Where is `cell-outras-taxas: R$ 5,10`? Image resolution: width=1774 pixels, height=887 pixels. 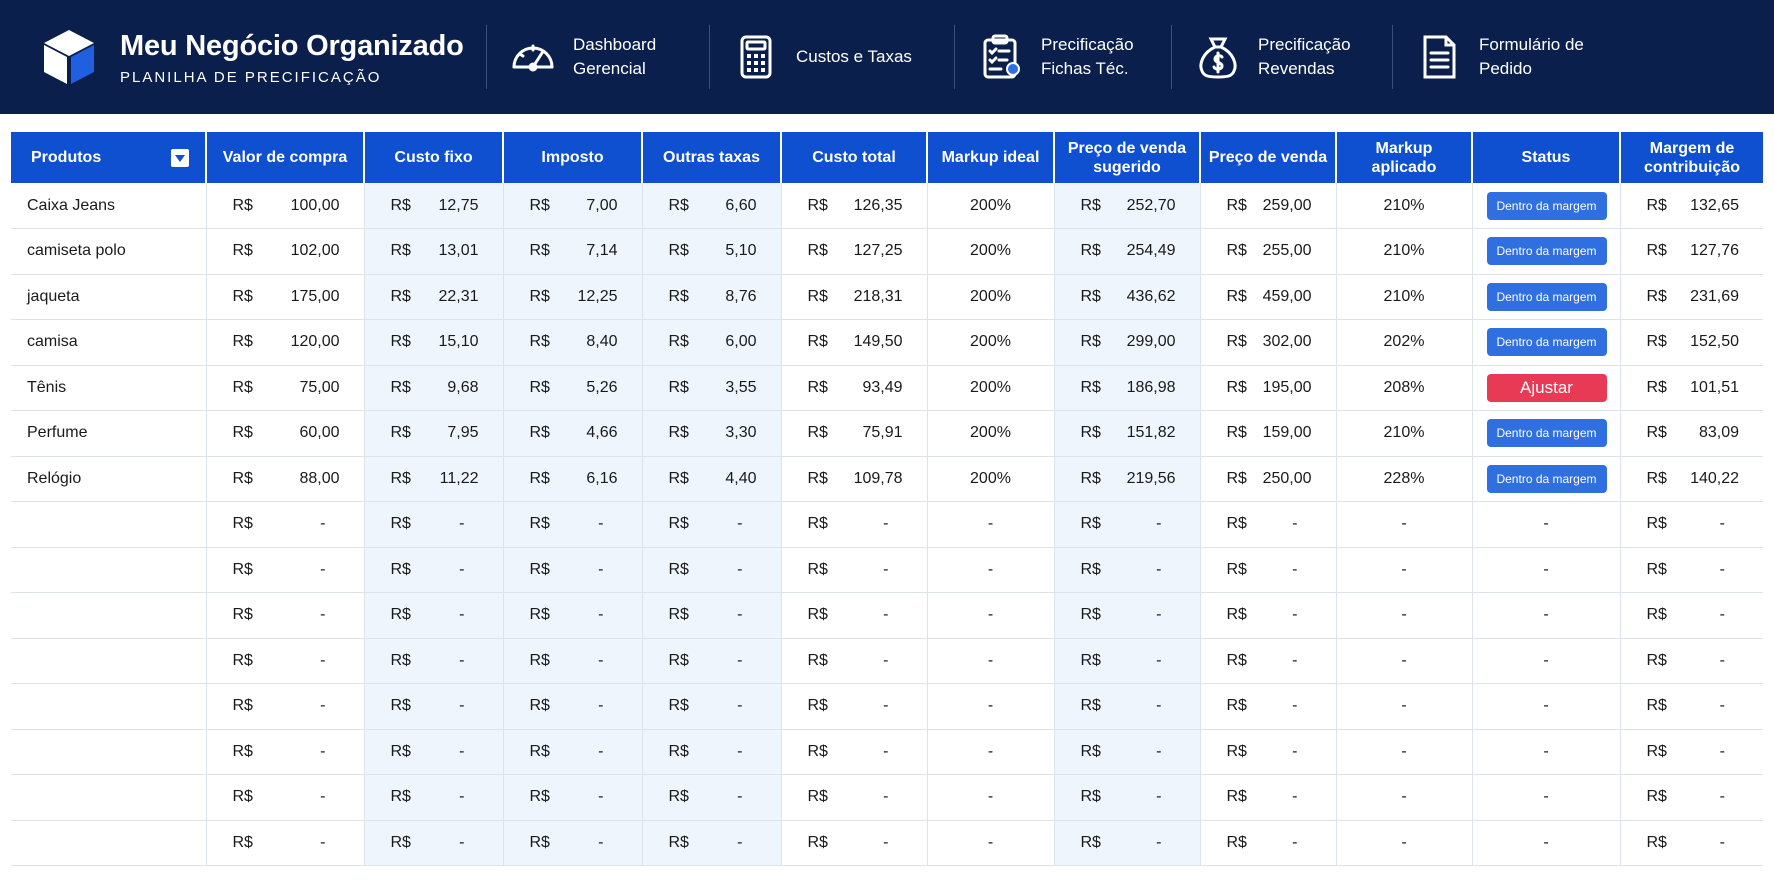
cell-outras-taxas: R$ 5,10 is located at coordinates (712, 251).